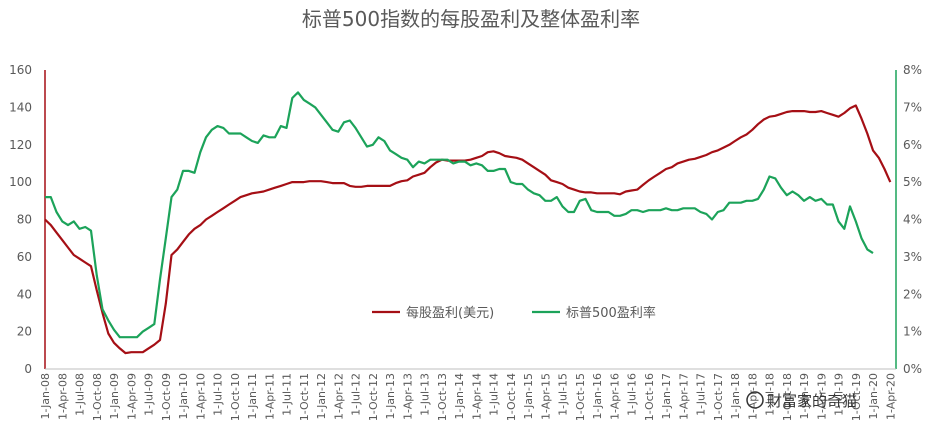 Image resolution: width=942 pixels, height=440 pixels. Describe the element at coordinates (912, 107) in the screenshot. I see `y2-tick-label: 7%` at that location.